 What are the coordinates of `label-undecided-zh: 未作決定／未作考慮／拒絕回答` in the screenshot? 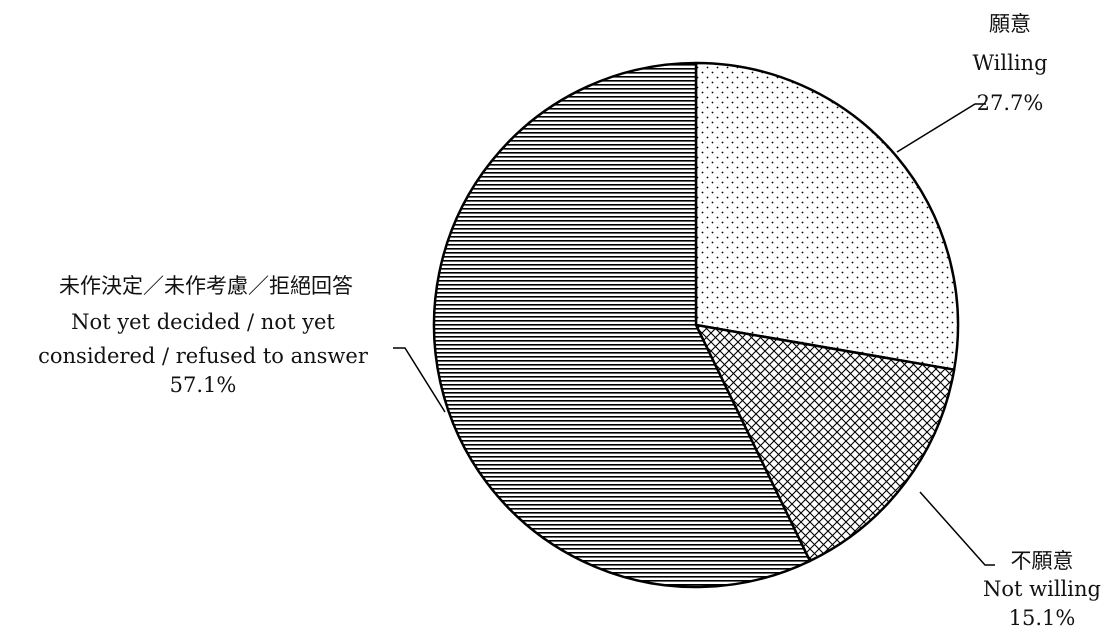 It's located at (206, 286).